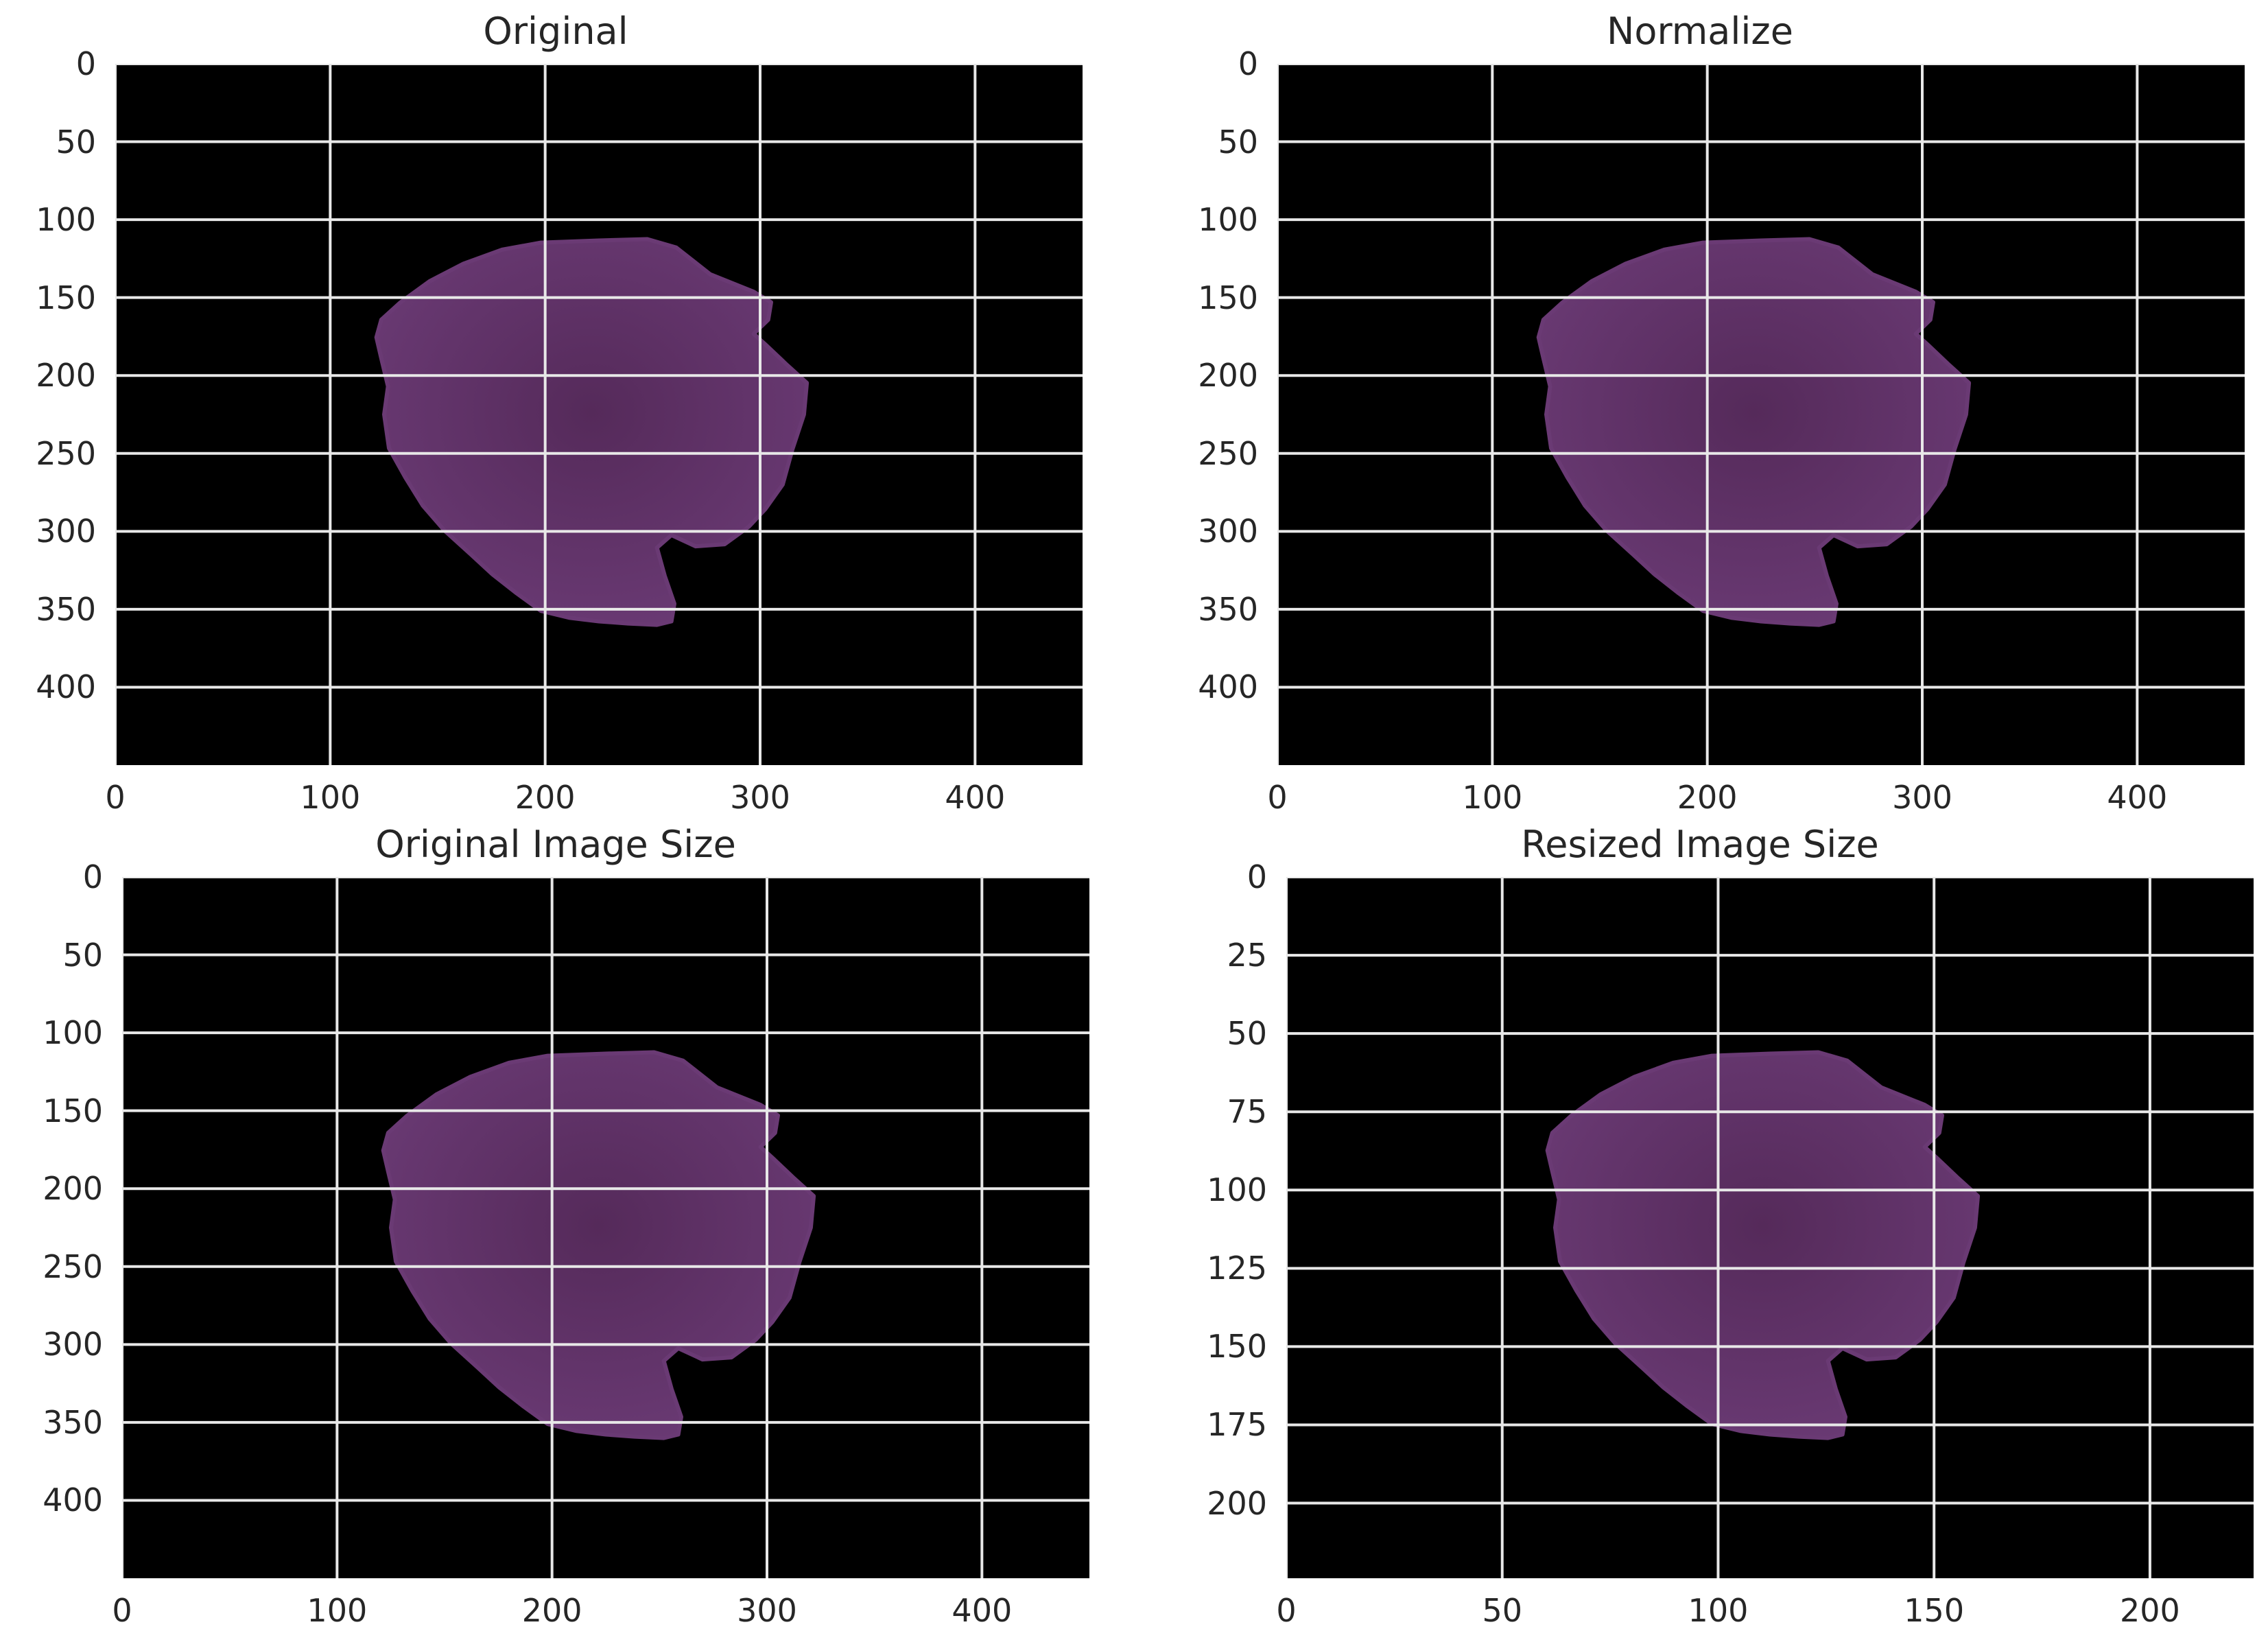  Describe the element at coordinates (1247, 1112) in the screenshot. I see `y-tick-label: 75` at that location.